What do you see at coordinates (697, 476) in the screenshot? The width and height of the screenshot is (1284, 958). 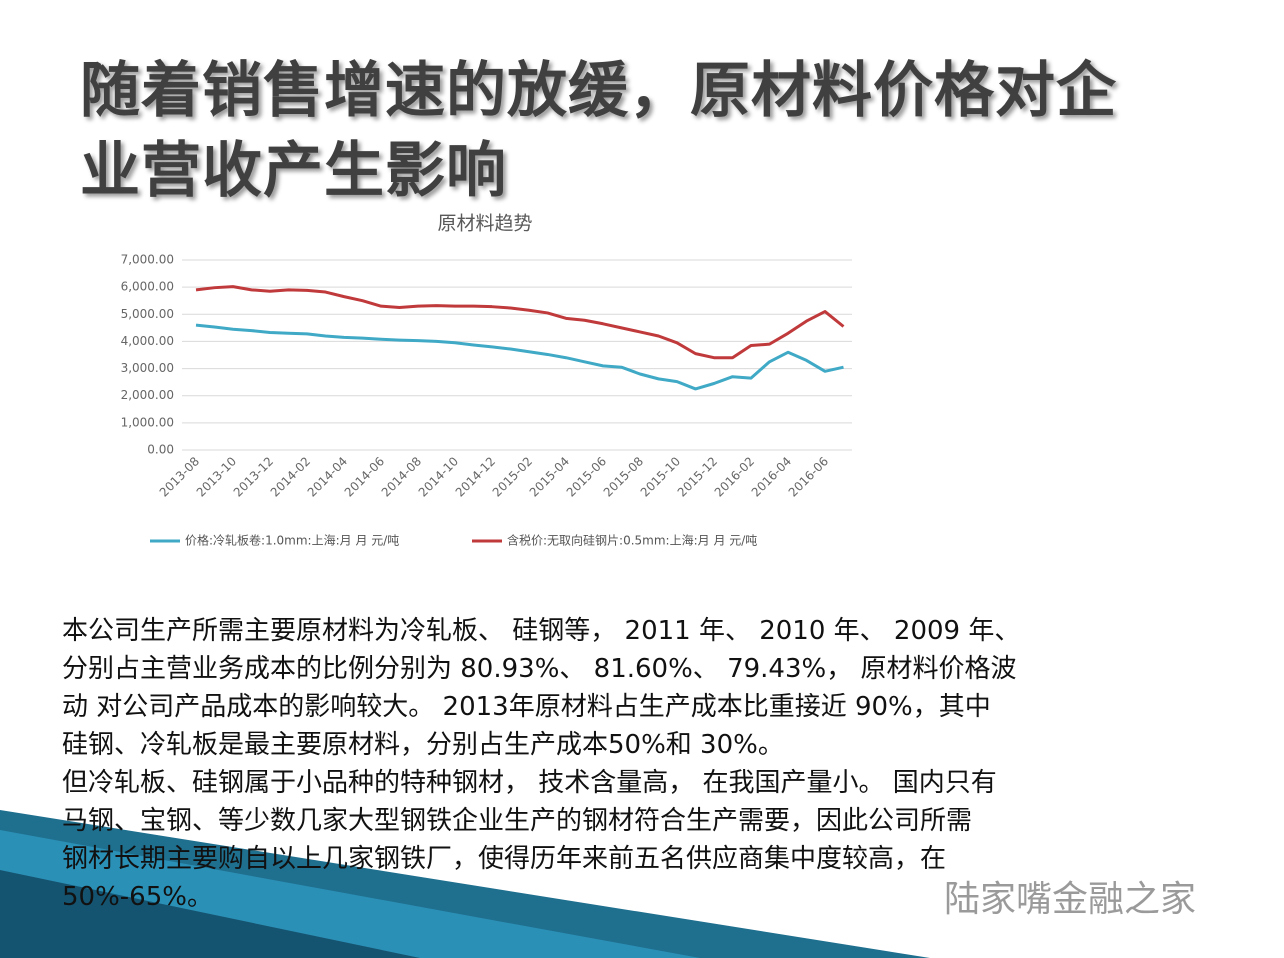 I see `x-tick-label: 2015-12` at bounding box center [697, 476].